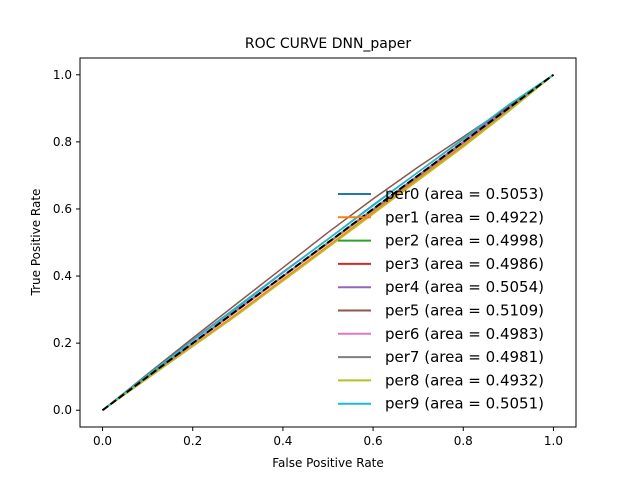  What do you see at coordinates (62, 142) in the screenshot?
I see `y-tick-label: 0.8` at bounding box center [62, 142].